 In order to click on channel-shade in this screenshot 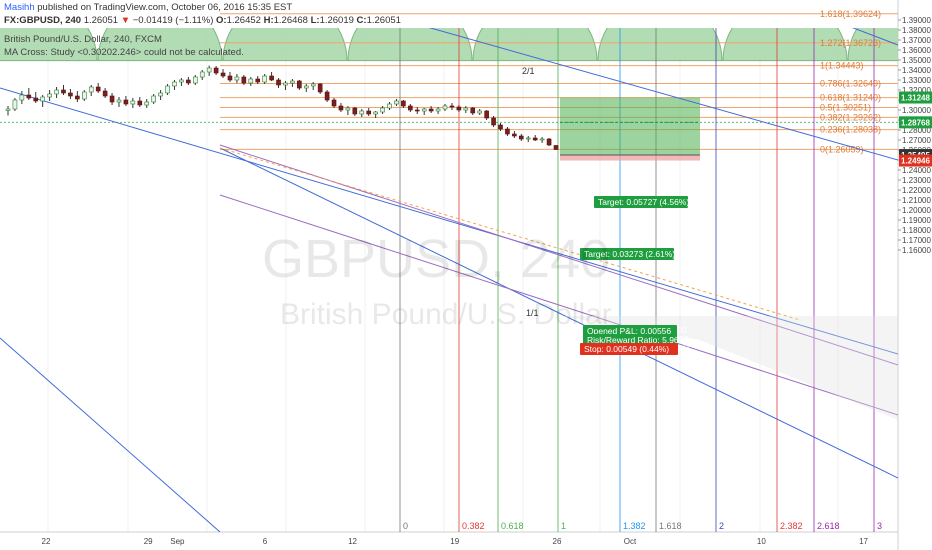, I will do `click(729, 368)`.